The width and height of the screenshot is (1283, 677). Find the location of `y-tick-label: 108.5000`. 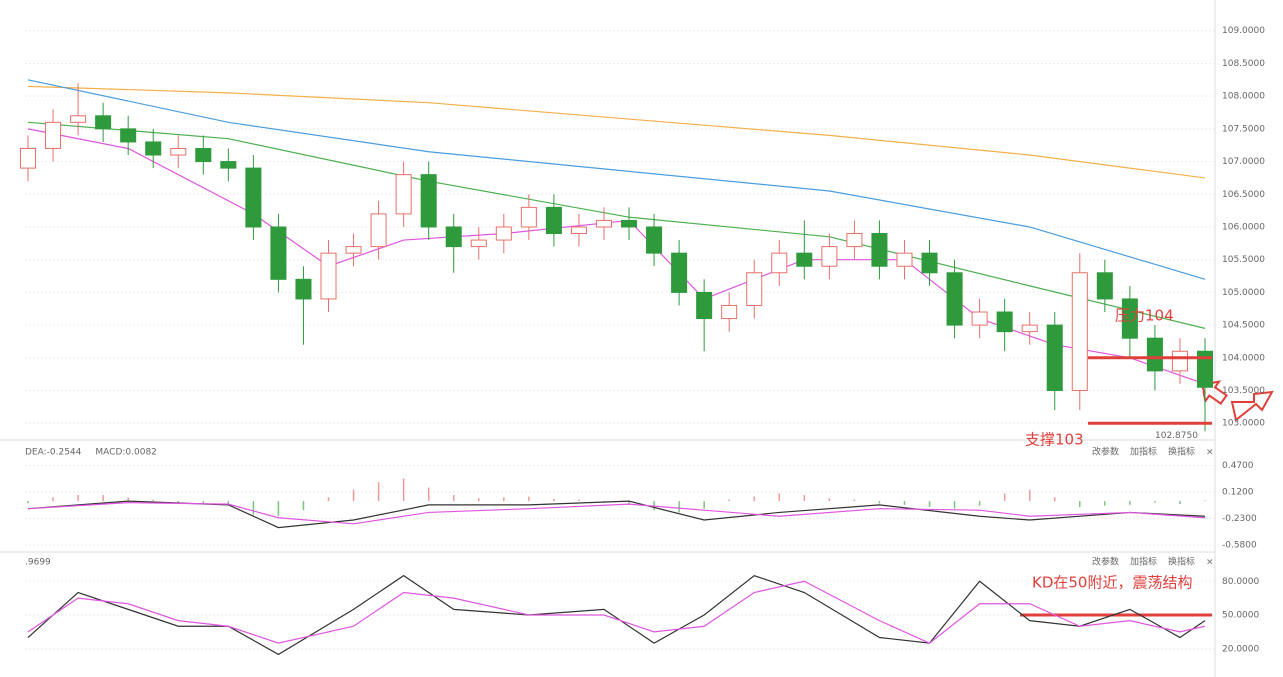

y-tick-label: 108.5000 is located at coordinates (1243, 64).